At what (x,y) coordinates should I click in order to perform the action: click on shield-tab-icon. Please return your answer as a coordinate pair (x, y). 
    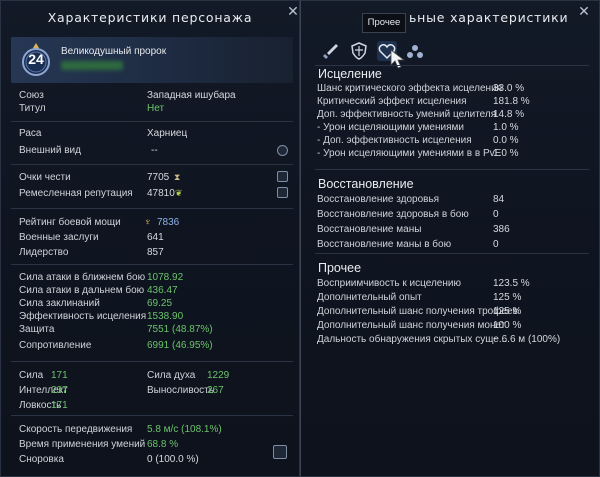
    Looking at the image, I should click on (359, 51).